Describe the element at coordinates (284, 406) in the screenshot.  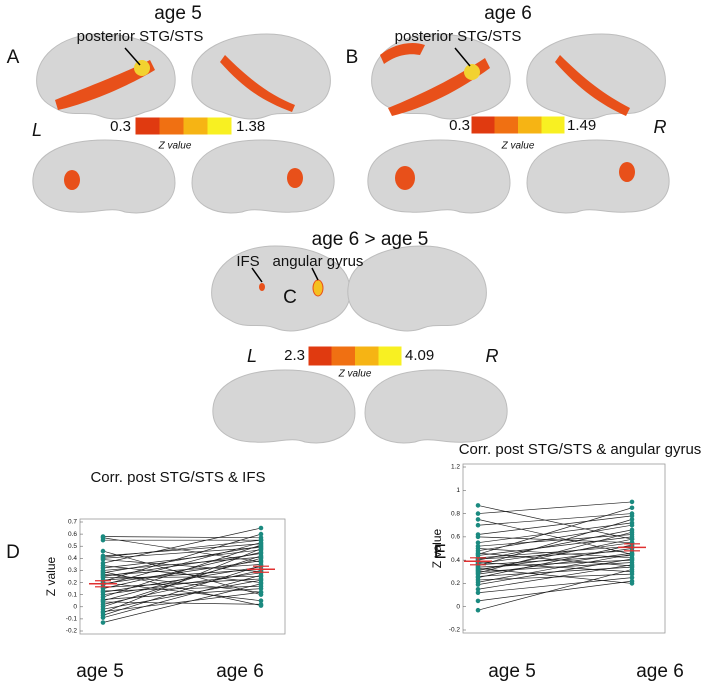
I see `brain-medial-left` at that location.